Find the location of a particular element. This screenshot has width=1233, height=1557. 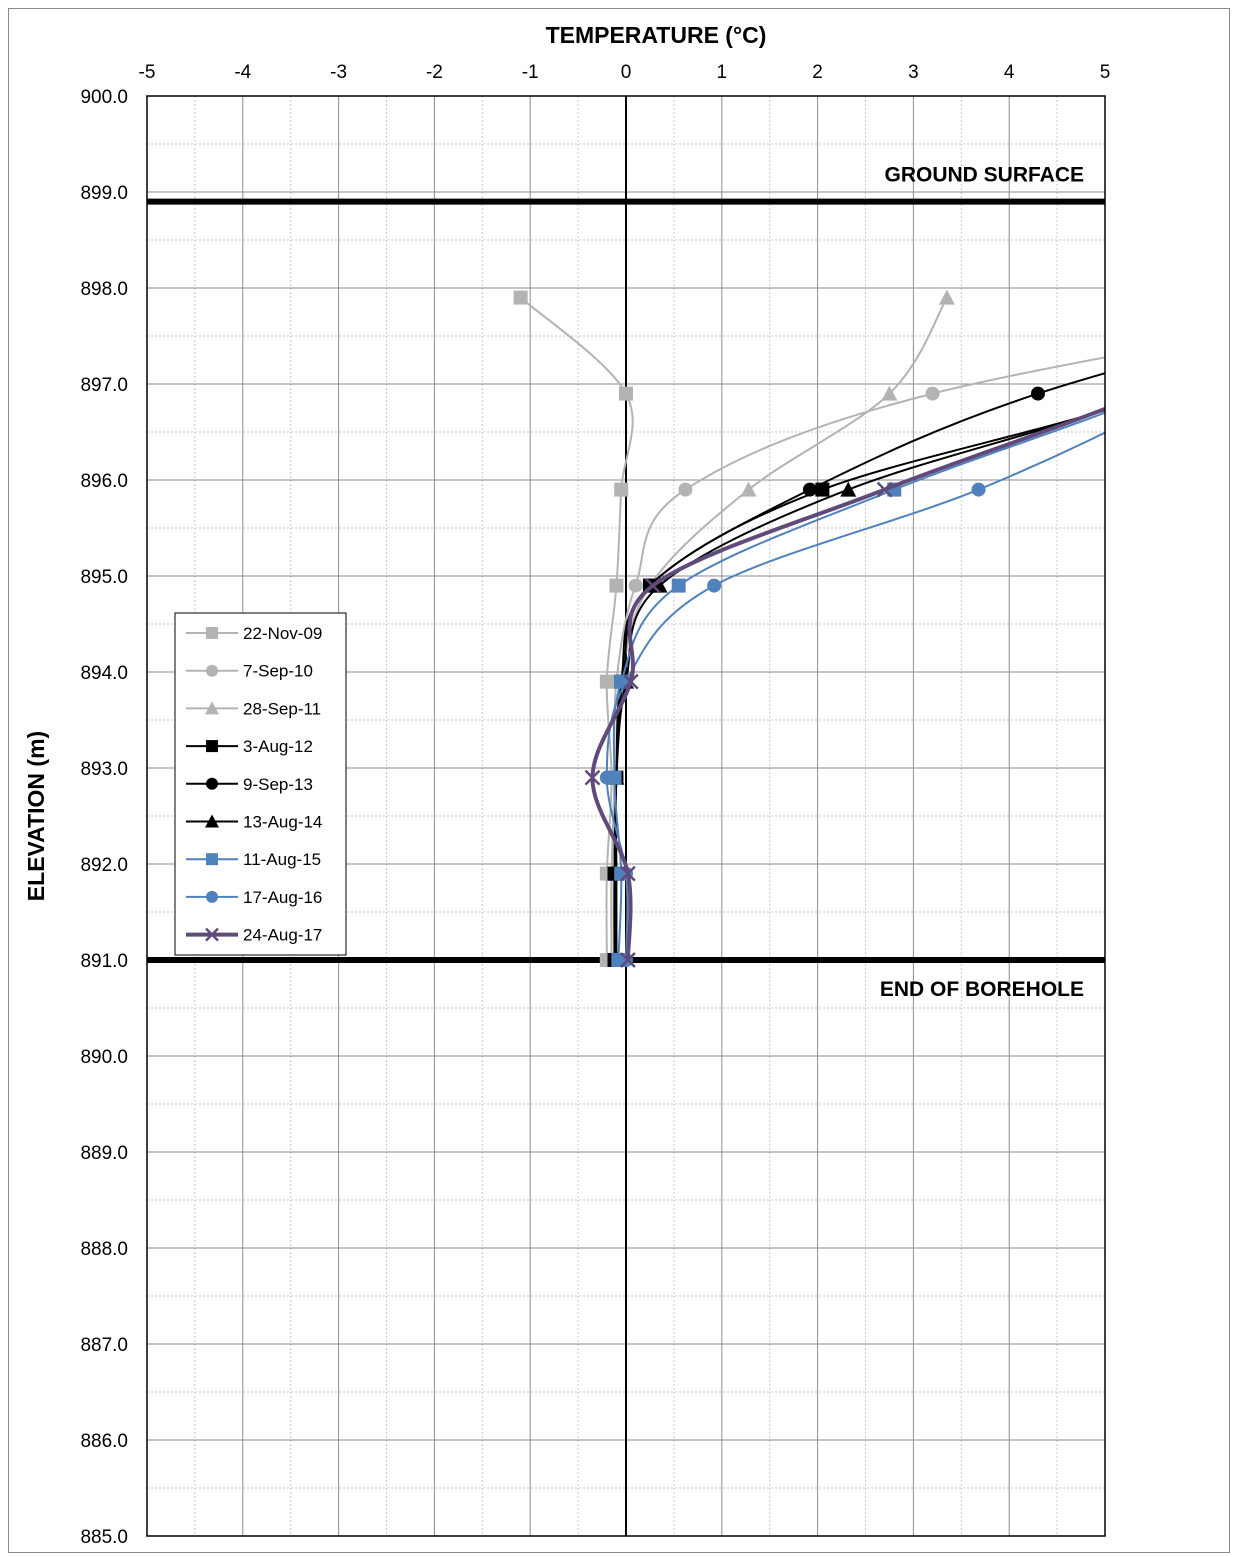

y-tick-label: 896.0 is located at coordinates (104, 481).